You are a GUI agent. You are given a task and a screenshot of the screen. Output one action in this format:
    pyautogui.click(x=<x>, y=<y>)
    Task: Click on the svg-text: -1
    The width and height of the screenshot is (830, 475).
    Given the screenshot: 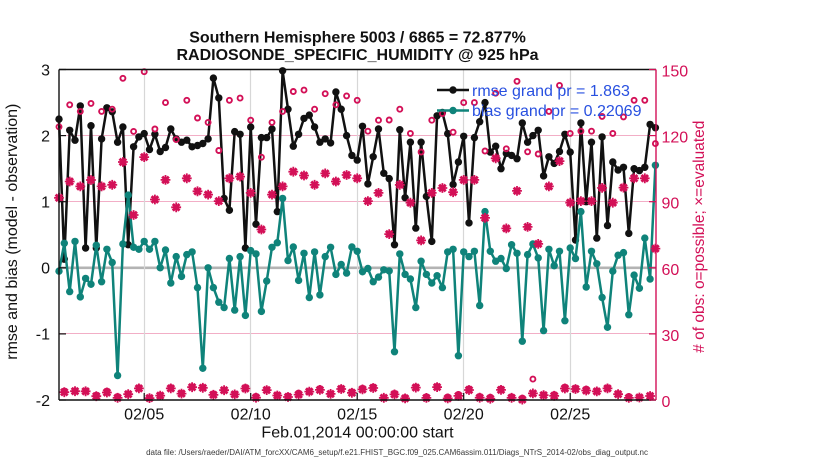 What is the action you would take?
    pyautogui.click(x=43, y=335)
    